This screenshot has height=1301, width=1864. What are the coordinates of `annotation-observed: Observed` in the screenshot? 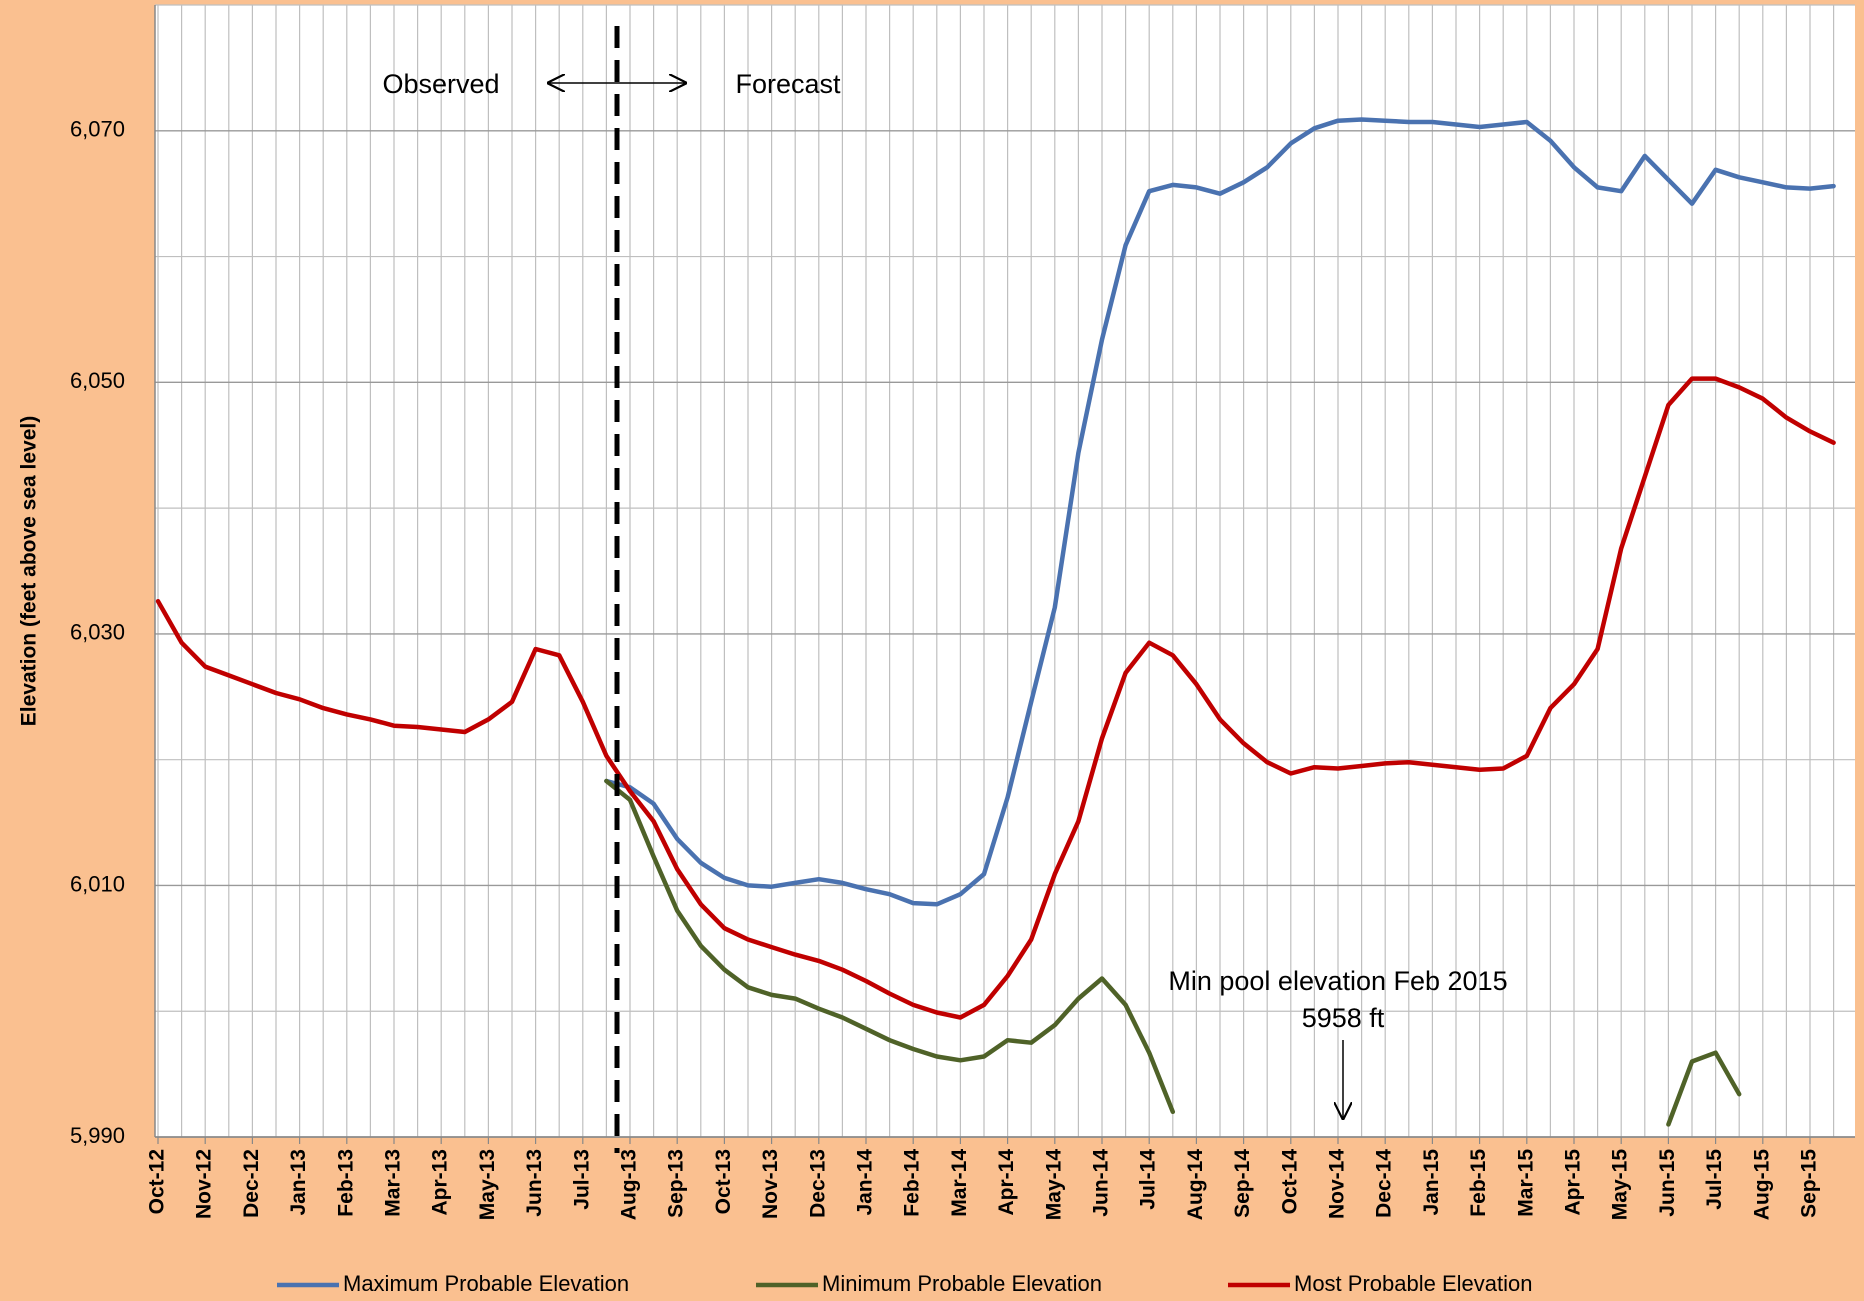 It's located at (440, 84).